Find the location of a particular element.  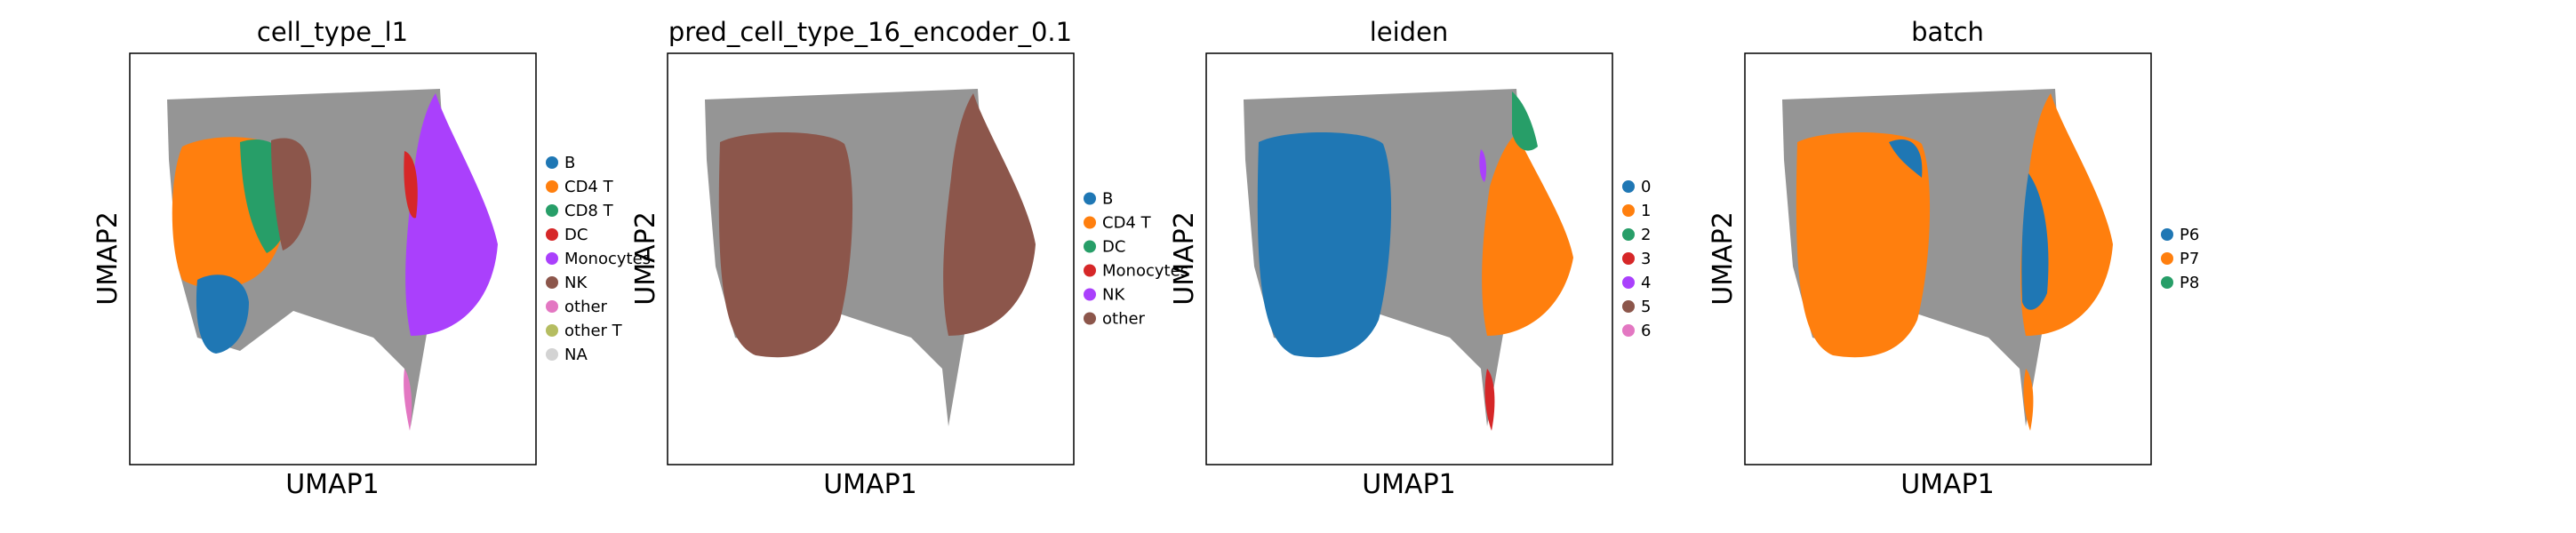

legend-label: 6 is located at coordinates (1646, 331).